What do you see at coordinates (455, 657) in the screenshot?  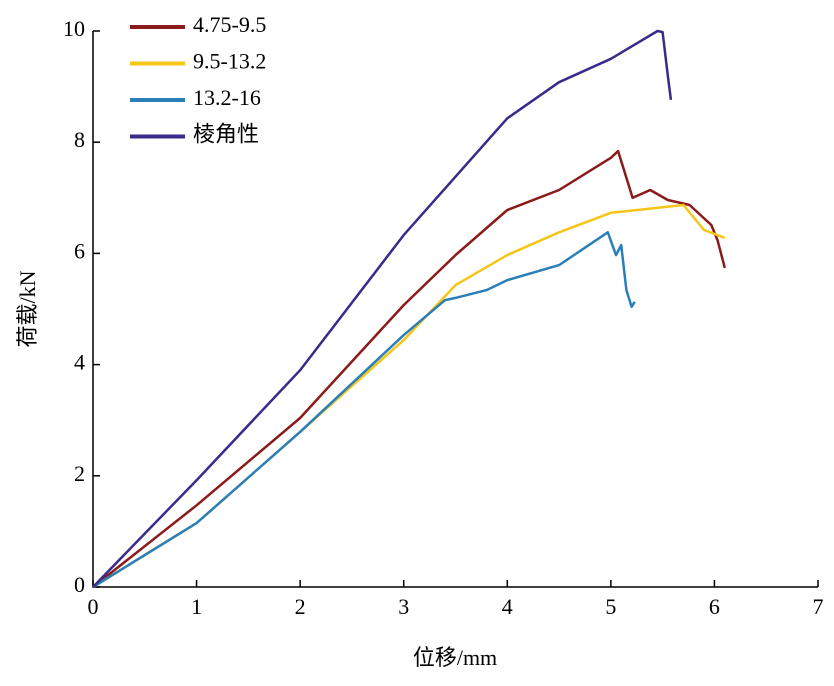 I see `x-axis-label: 位移/mm` at bounding box center [455, 657].